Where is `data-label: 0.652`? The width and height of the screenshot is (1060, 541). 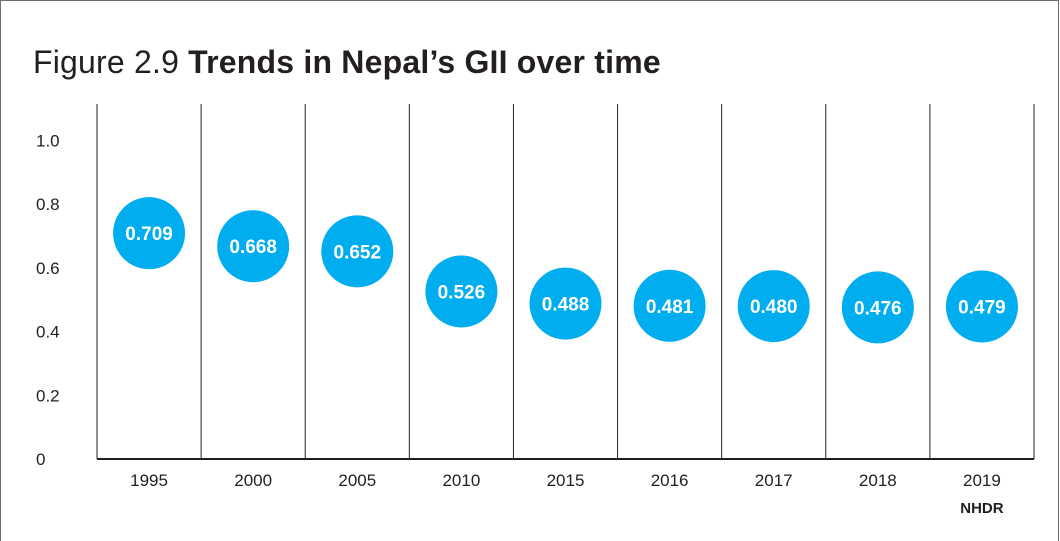 data-label: 0.652 is located at coordinates (358, 252).